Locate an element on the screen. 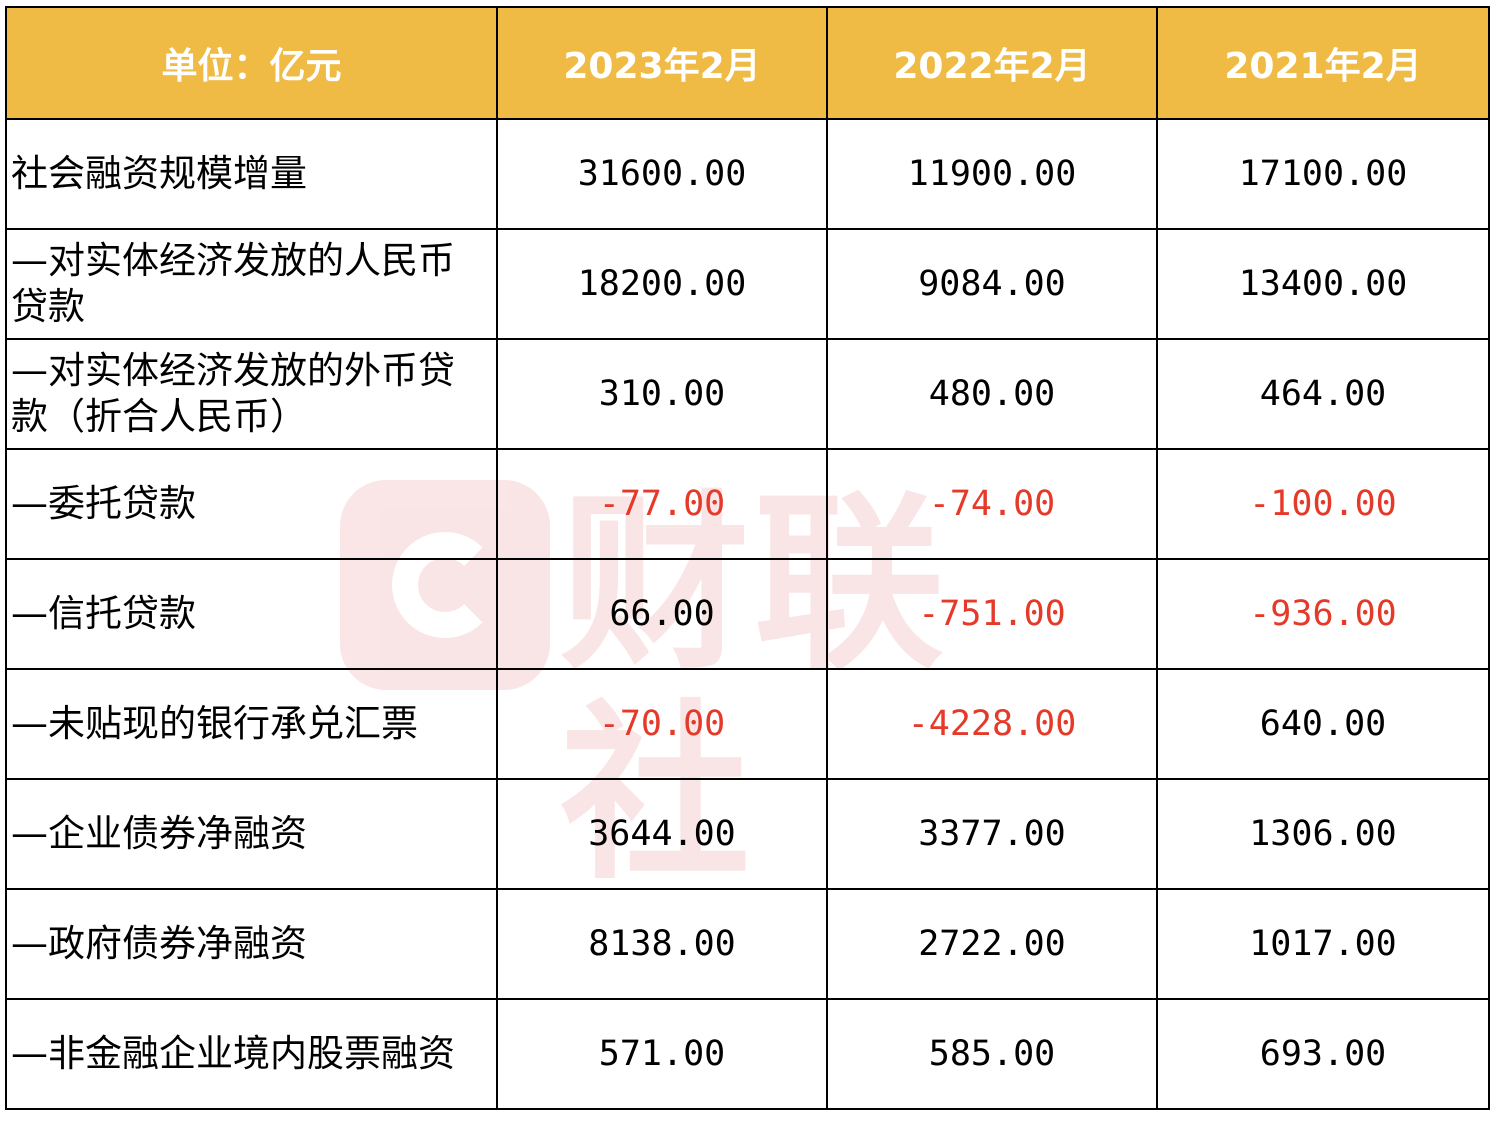 This screenshot has height=1134, width=1494. table-row: 社会融资规模增量 31600.00 11900.00 17100.00 is located at coordinates (747, 174).